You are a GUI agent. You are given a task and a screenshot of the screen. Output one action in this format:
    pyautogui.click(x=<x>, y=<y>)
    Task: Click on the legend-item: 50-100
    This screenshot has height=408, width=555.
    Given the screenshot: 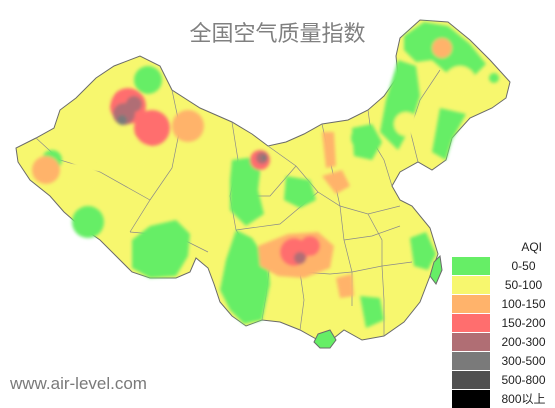 What is the action you would take?
    pyautogui.click(x=503, y=285)
    